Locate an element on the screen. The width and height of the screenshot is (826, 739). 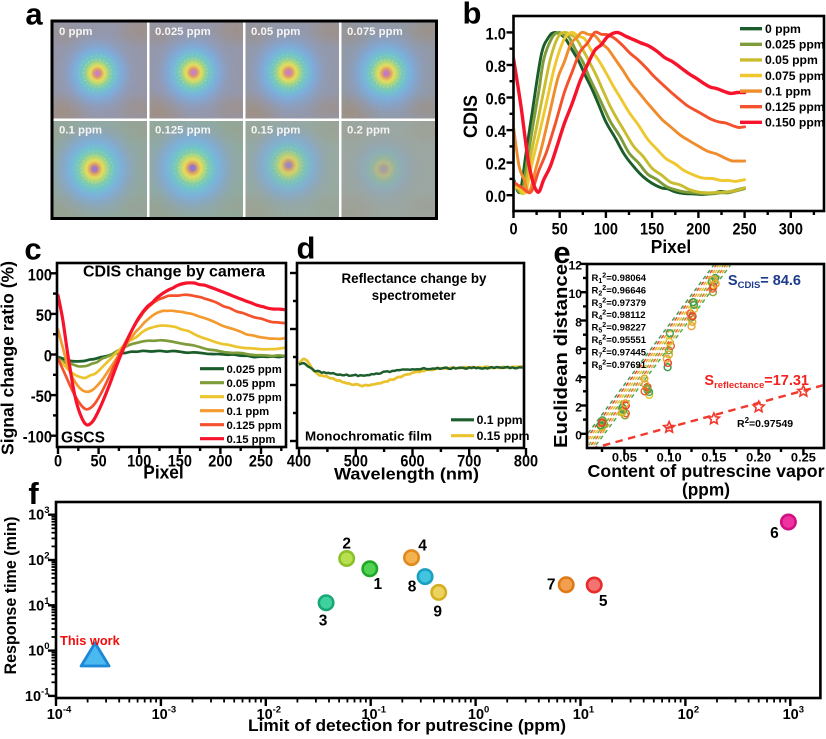
svg-text: 7 is located at coordinates (551, 585).